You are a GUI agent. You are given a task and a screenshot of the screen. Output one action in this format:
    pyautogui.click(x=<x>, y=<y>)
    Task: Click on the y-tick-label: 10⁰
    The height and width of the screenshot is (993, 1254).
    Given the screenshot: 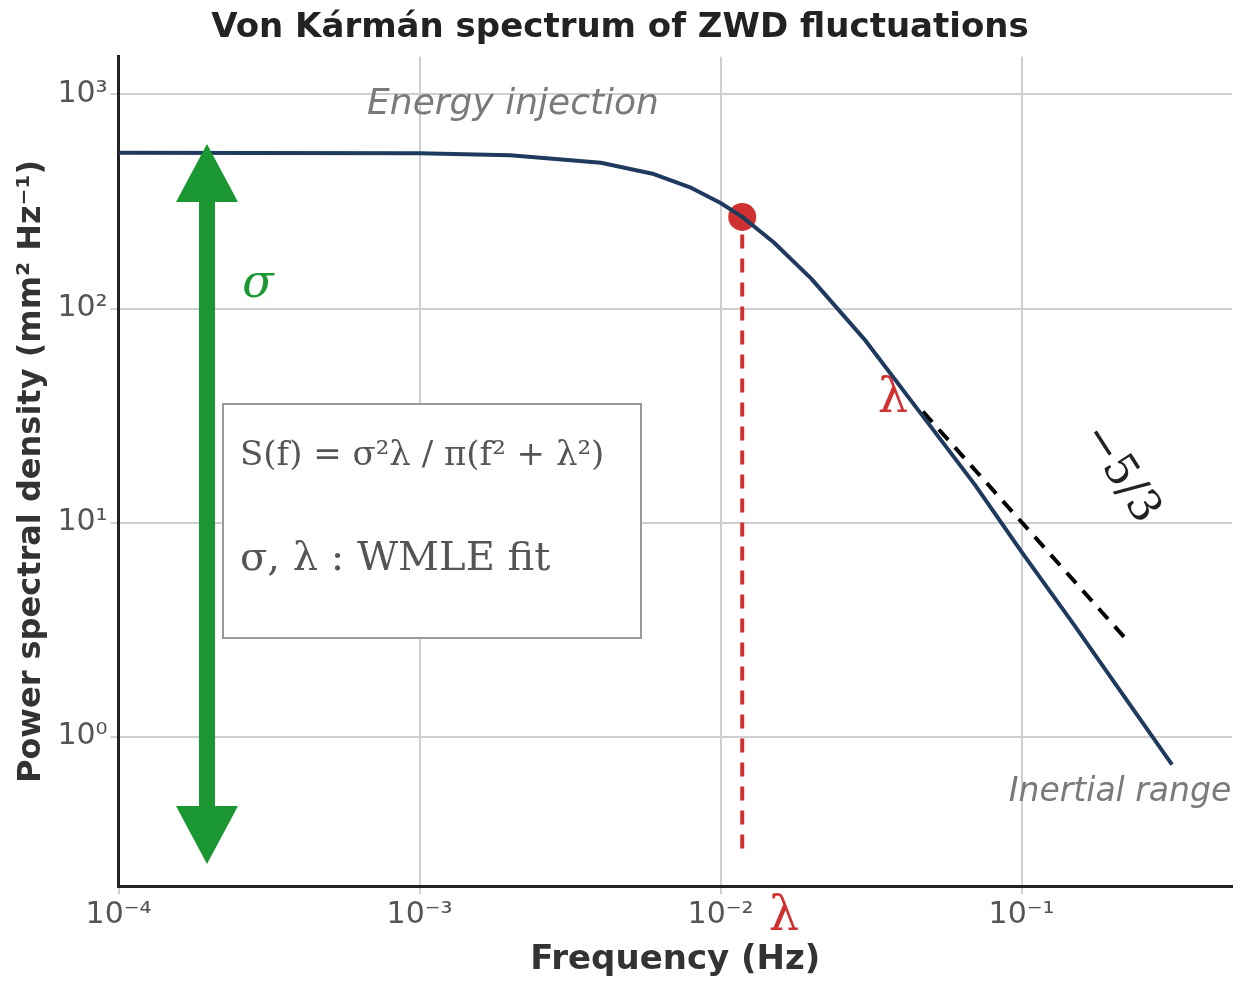 What is the action you would take?
    pyautogui.click(x=82, y=734)
    